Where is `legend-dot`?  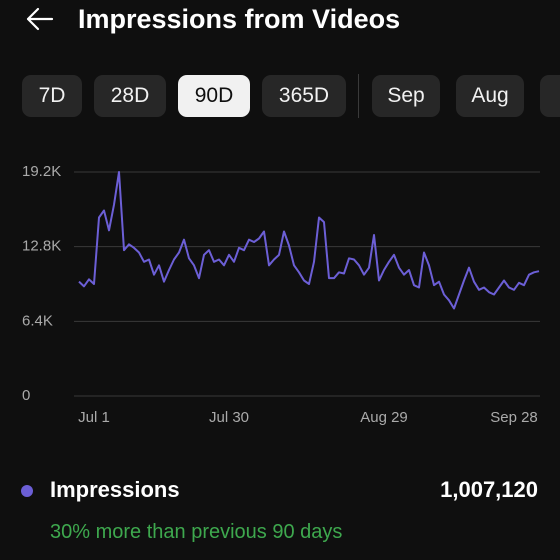
legend-dot is located at coordinates (27, 491).